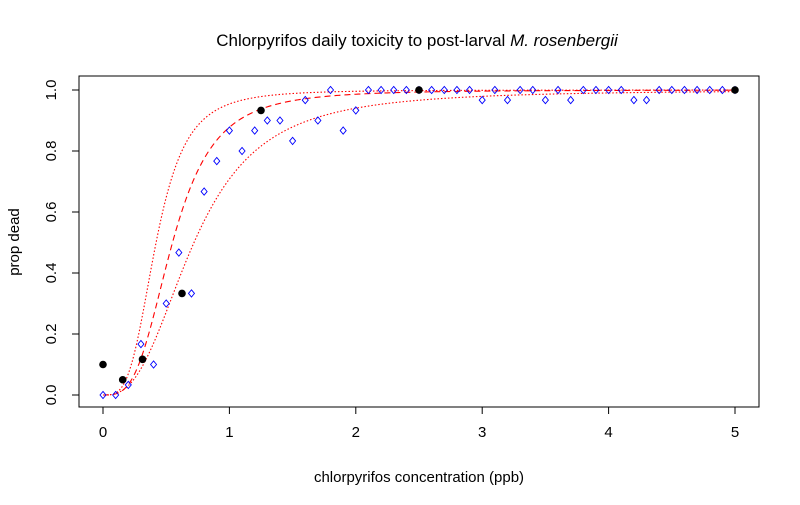  I want to click on y-tick-label: 0.0, so click(51, 395).